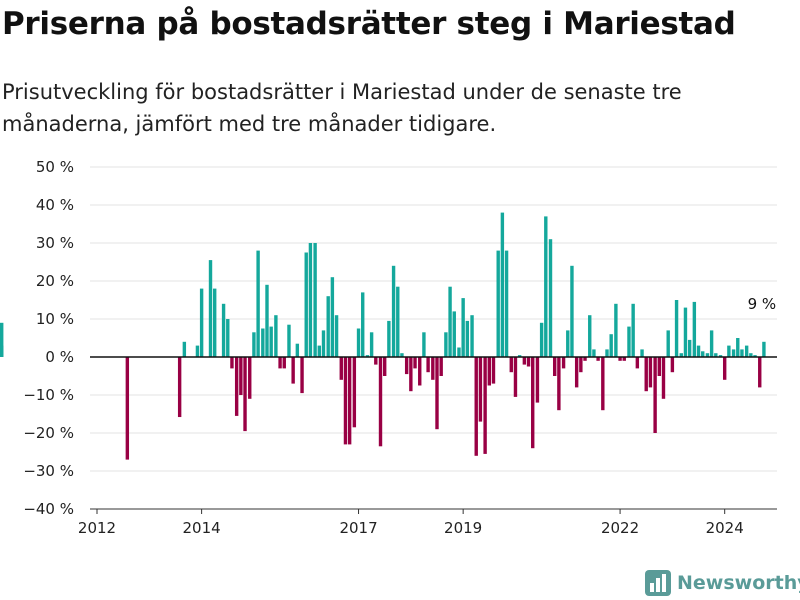 The width and height of the screenshot is (800, 600). I want to click on y-tick-label: 0 %, so click(59, 357).